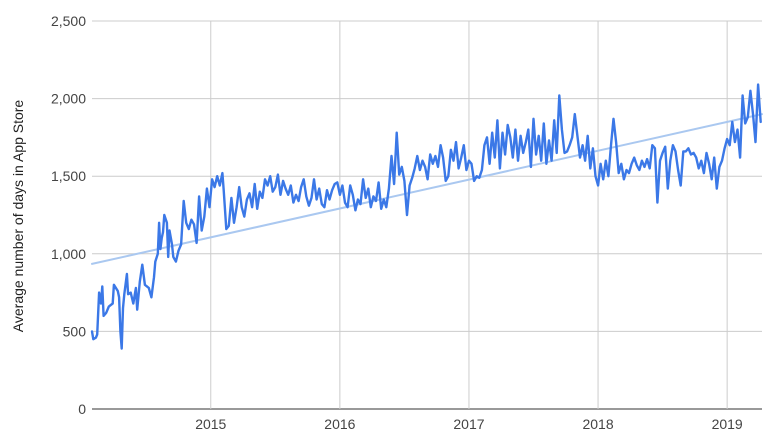  Describe the element at coordinates (68, 21) in the screenshot. I see `y-tick-label: 2,500` at that location.